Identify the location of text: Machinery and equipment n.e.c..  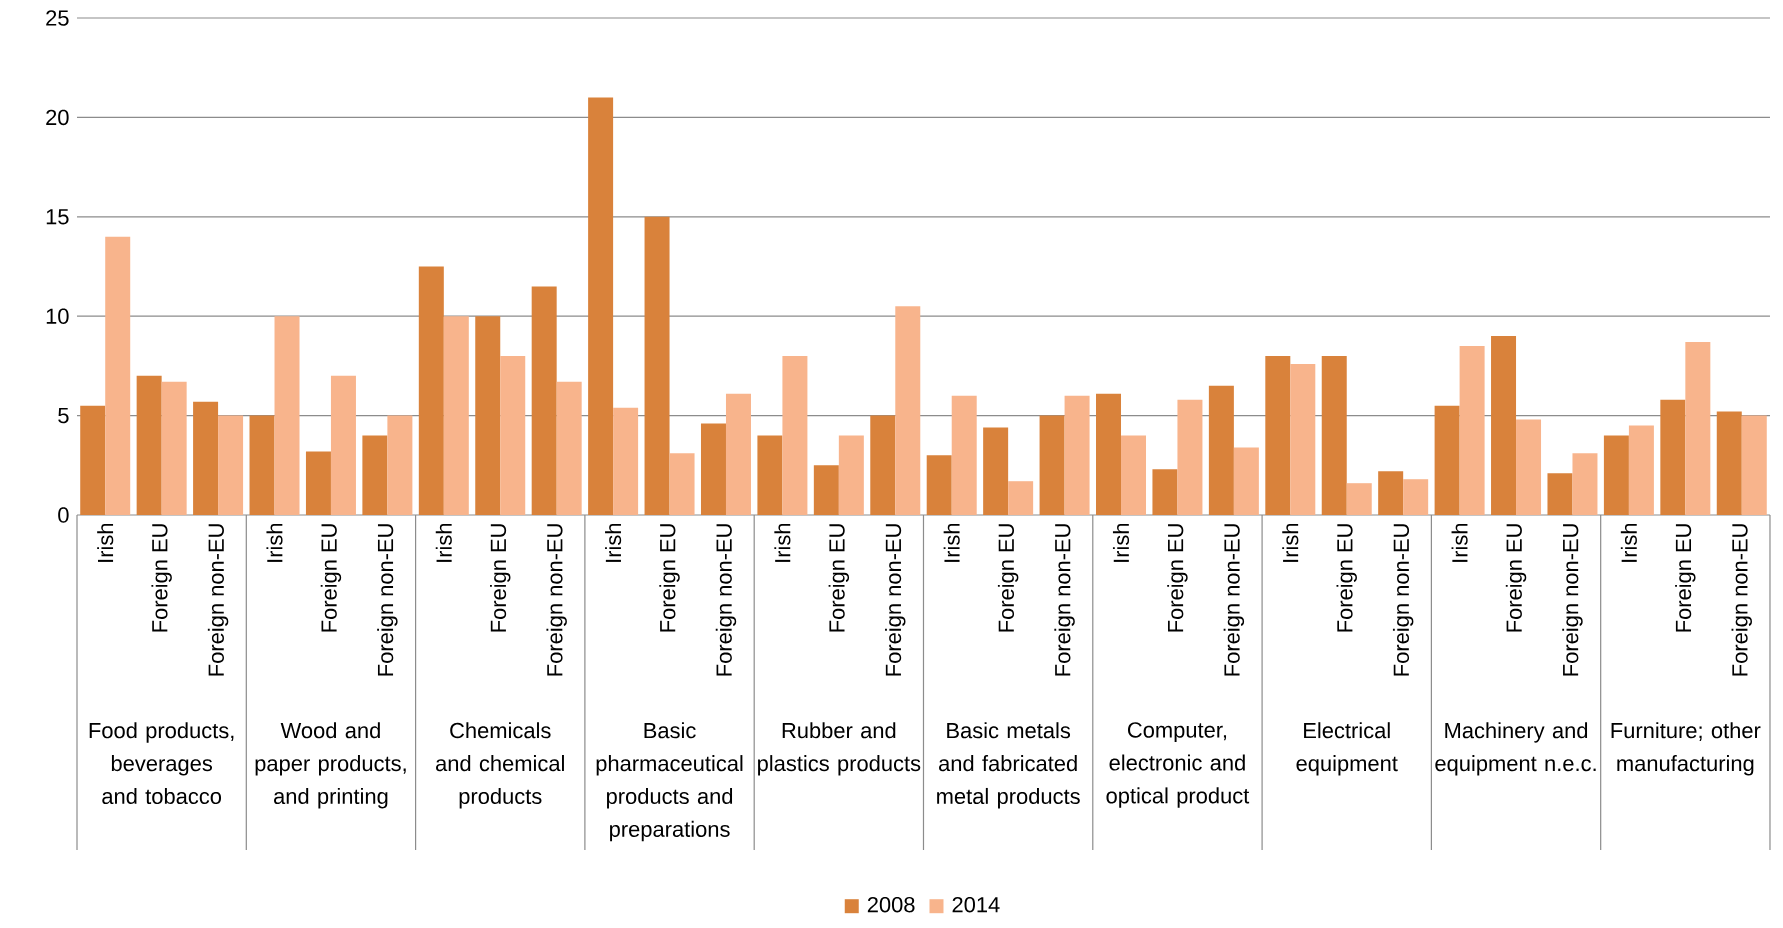
(1515, 749).